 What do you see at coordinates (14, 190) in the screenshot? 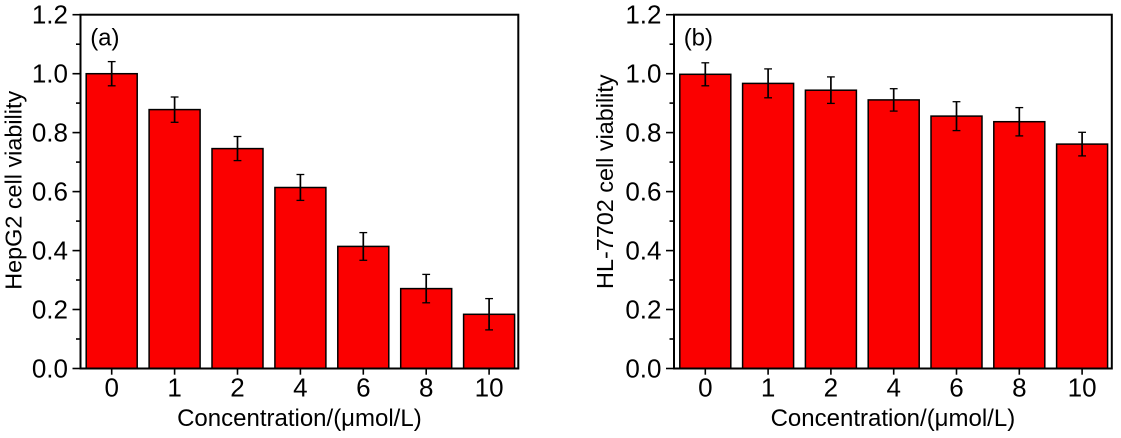
I see `svg-text: HepG2 cell viability` at bounding box center [14, 190].